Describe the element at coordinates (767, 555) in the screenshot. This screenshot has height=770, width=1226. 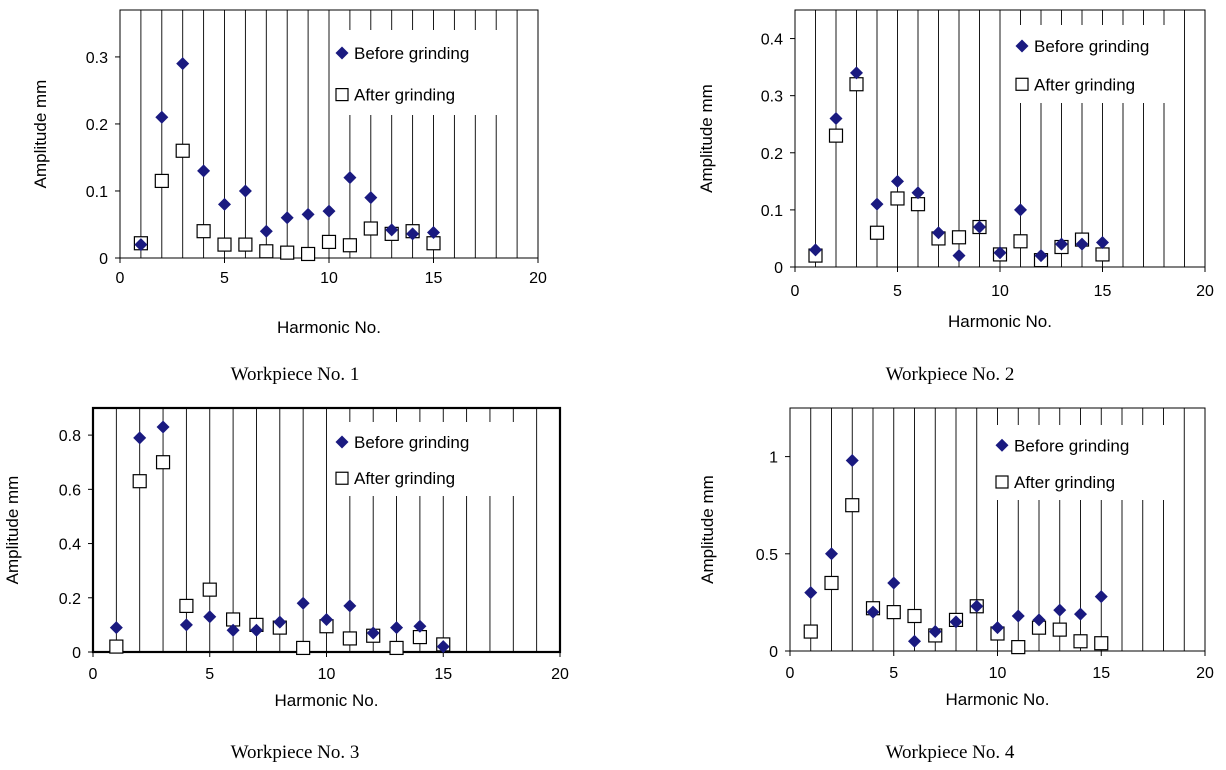
I see `y-tick-label: 0.5` at that location.